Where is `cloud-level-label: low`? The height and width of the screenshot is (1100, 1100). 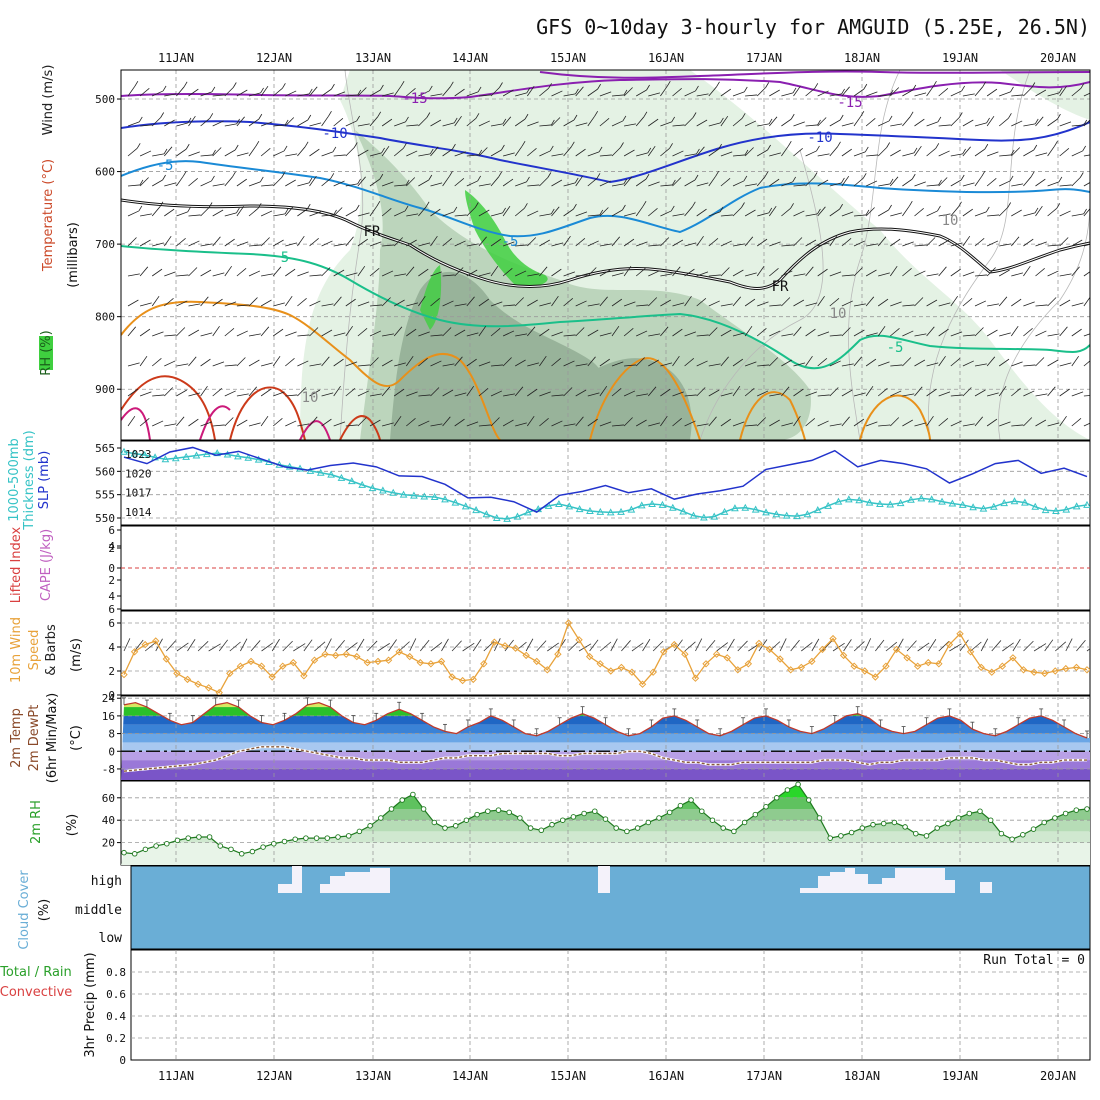 cloud-level-label: low is located at coordinates (111, 938).